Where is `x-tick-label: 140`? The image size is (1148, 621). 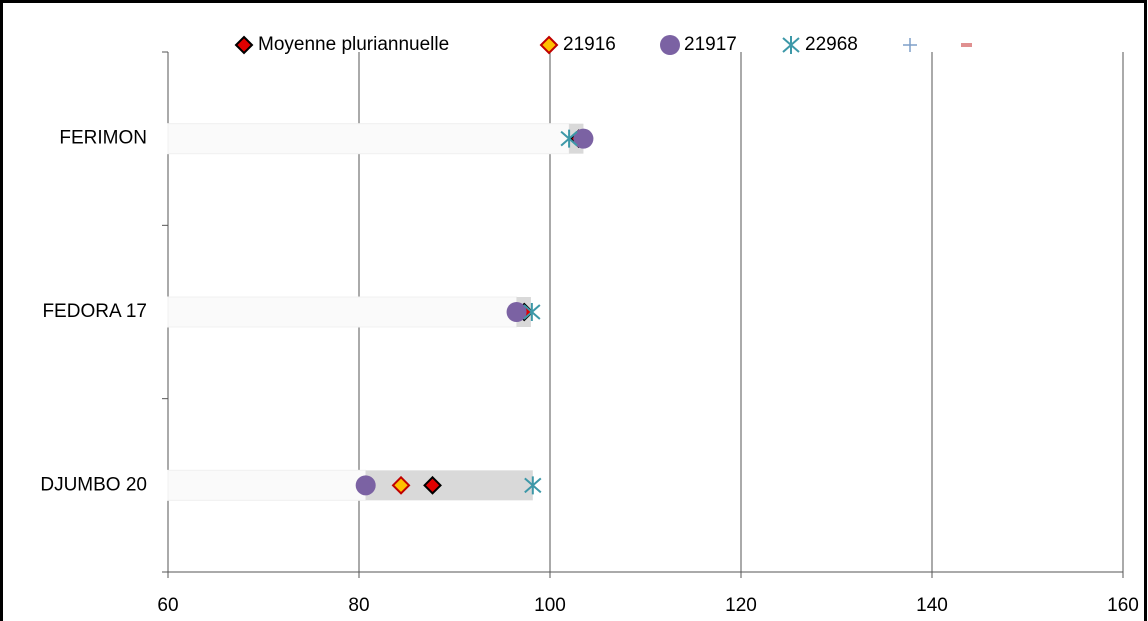
x-tick-label: 140 is located at coordinates (932, 605).